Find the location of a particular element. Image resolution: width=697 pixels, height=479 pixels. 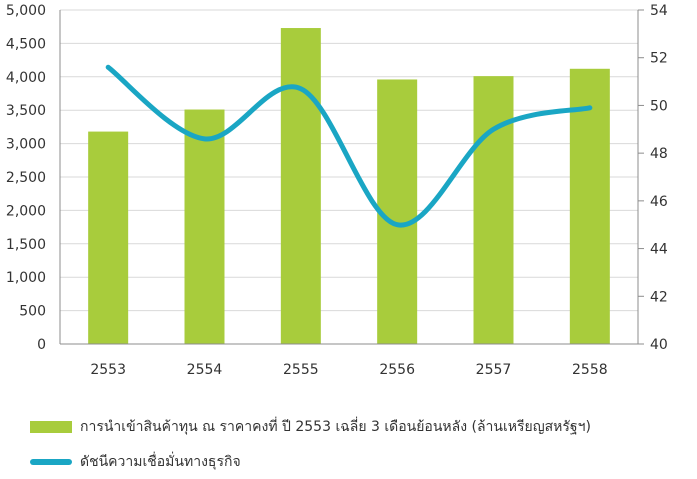

y-left-tick-label: 4,000 is located at coordinates (26, 78).